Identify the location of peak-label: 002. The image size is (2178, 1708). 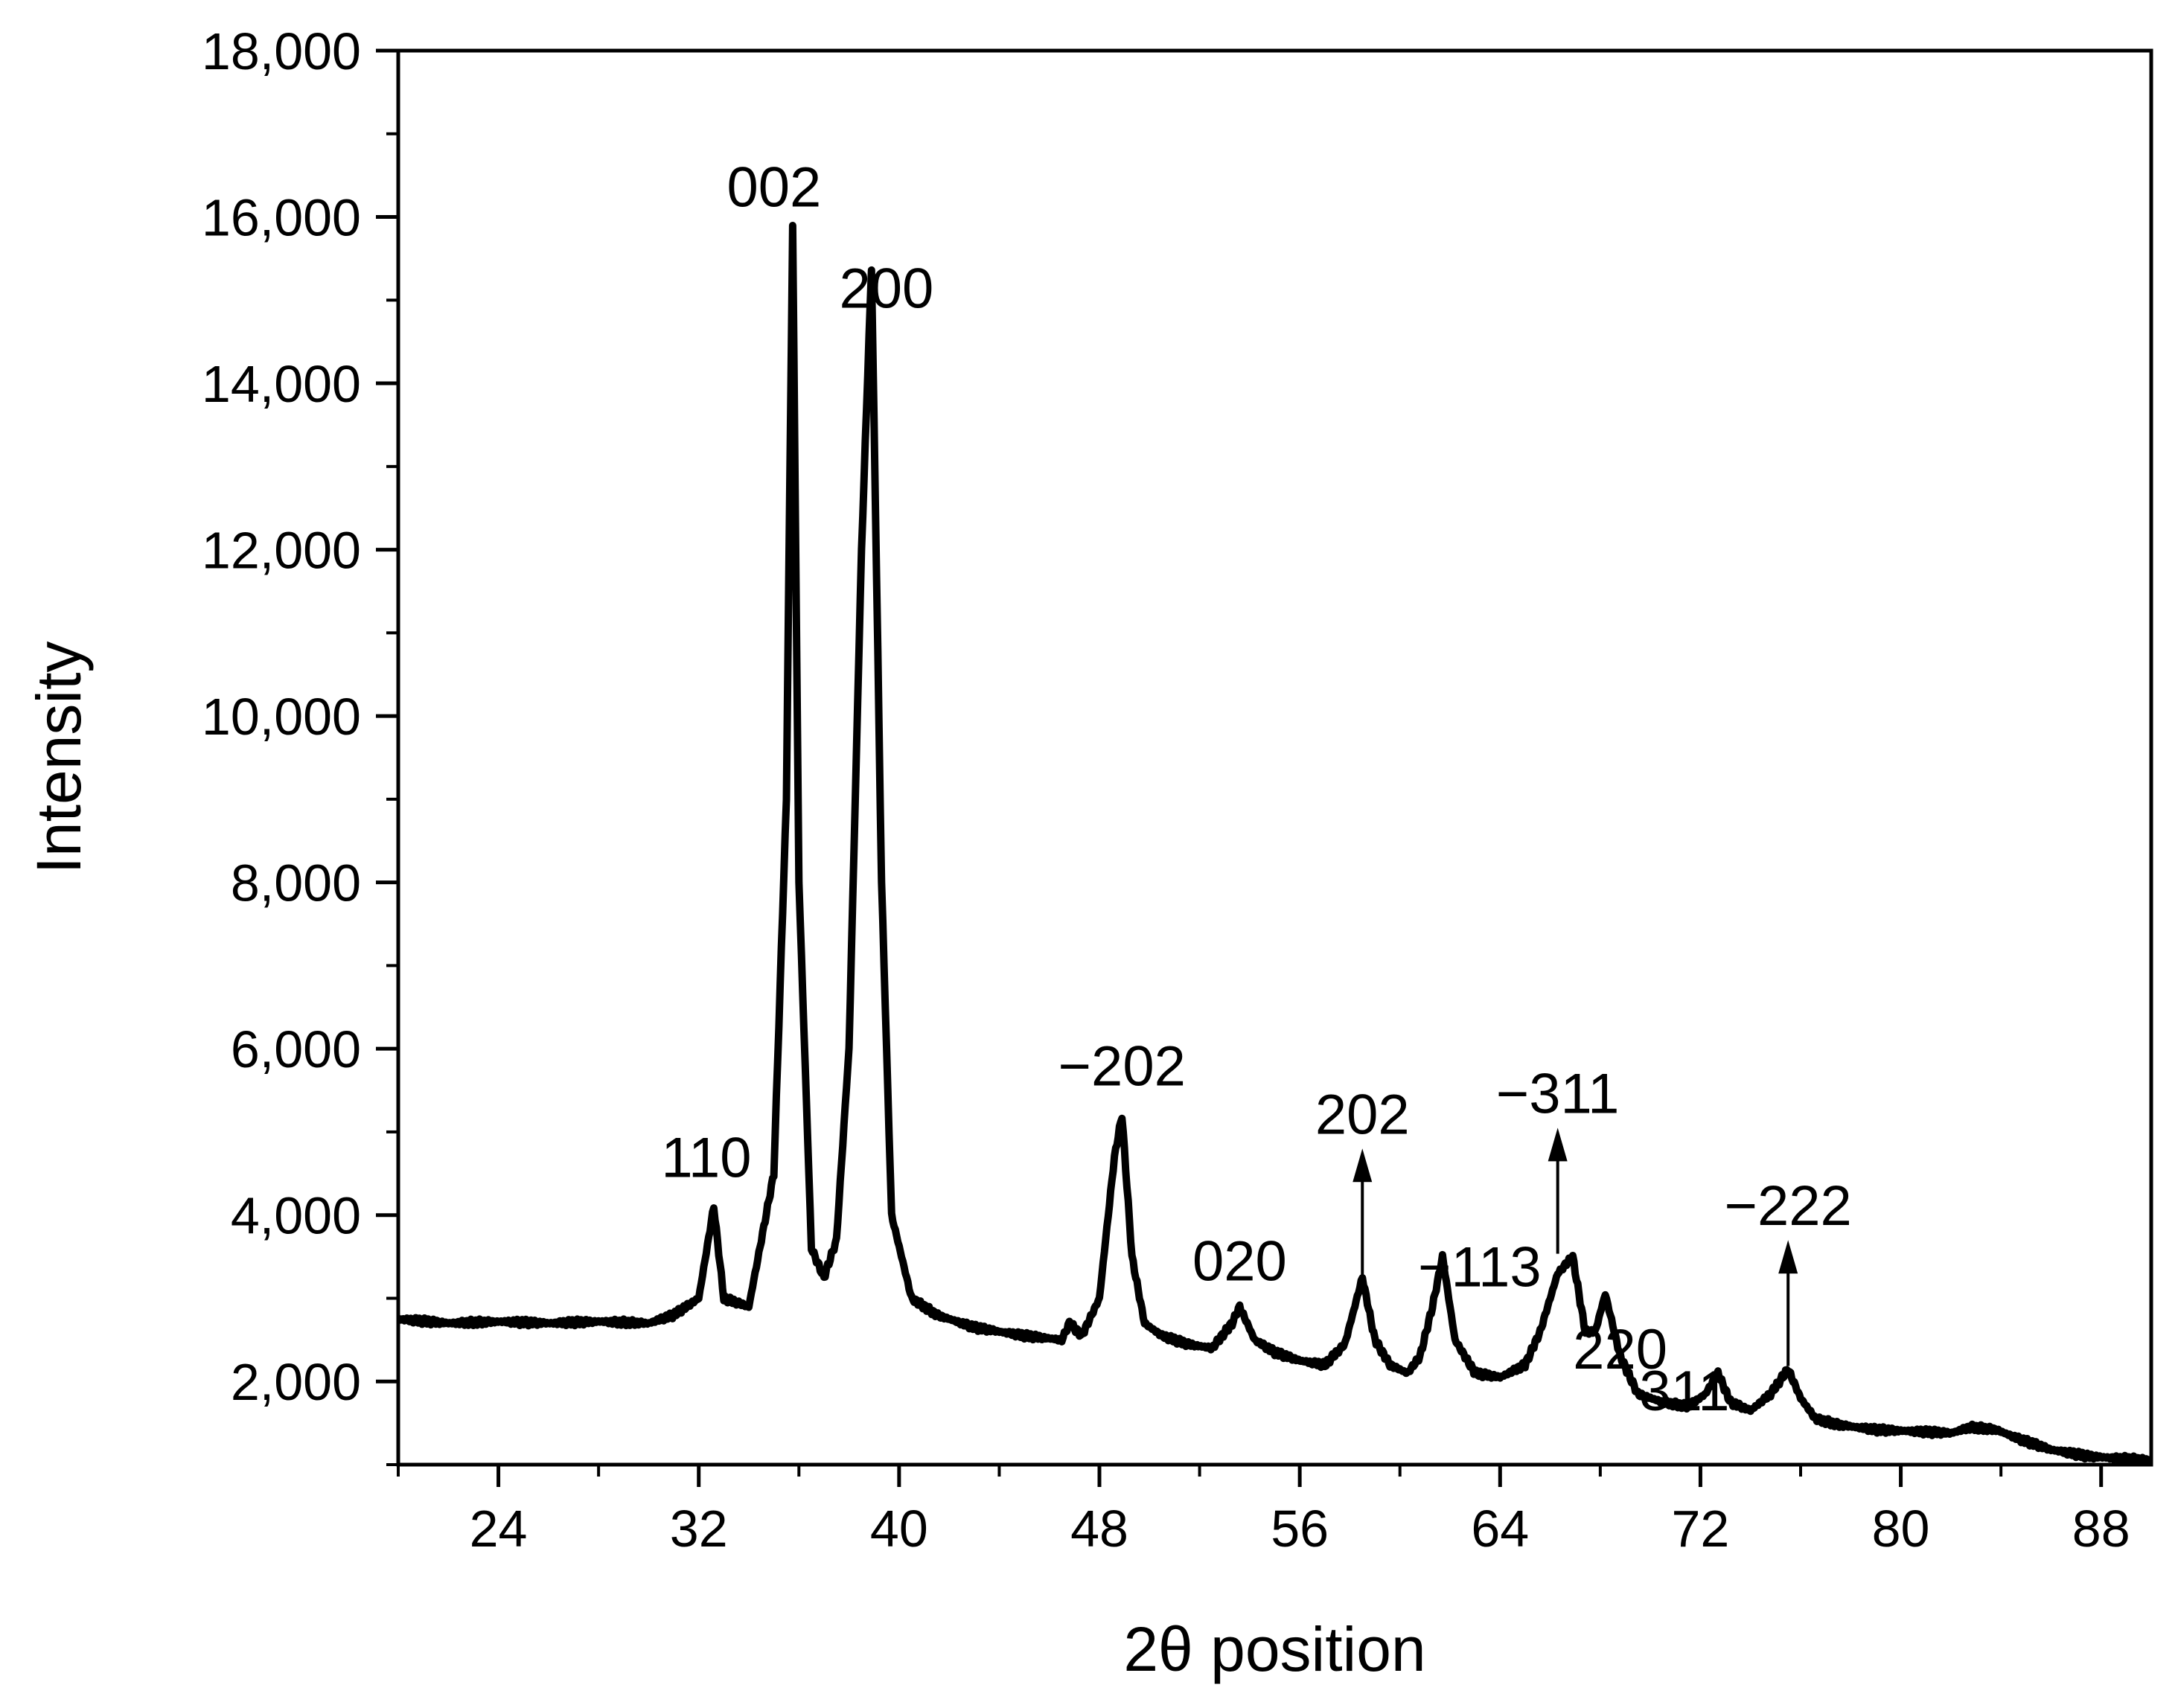
(773, 188).